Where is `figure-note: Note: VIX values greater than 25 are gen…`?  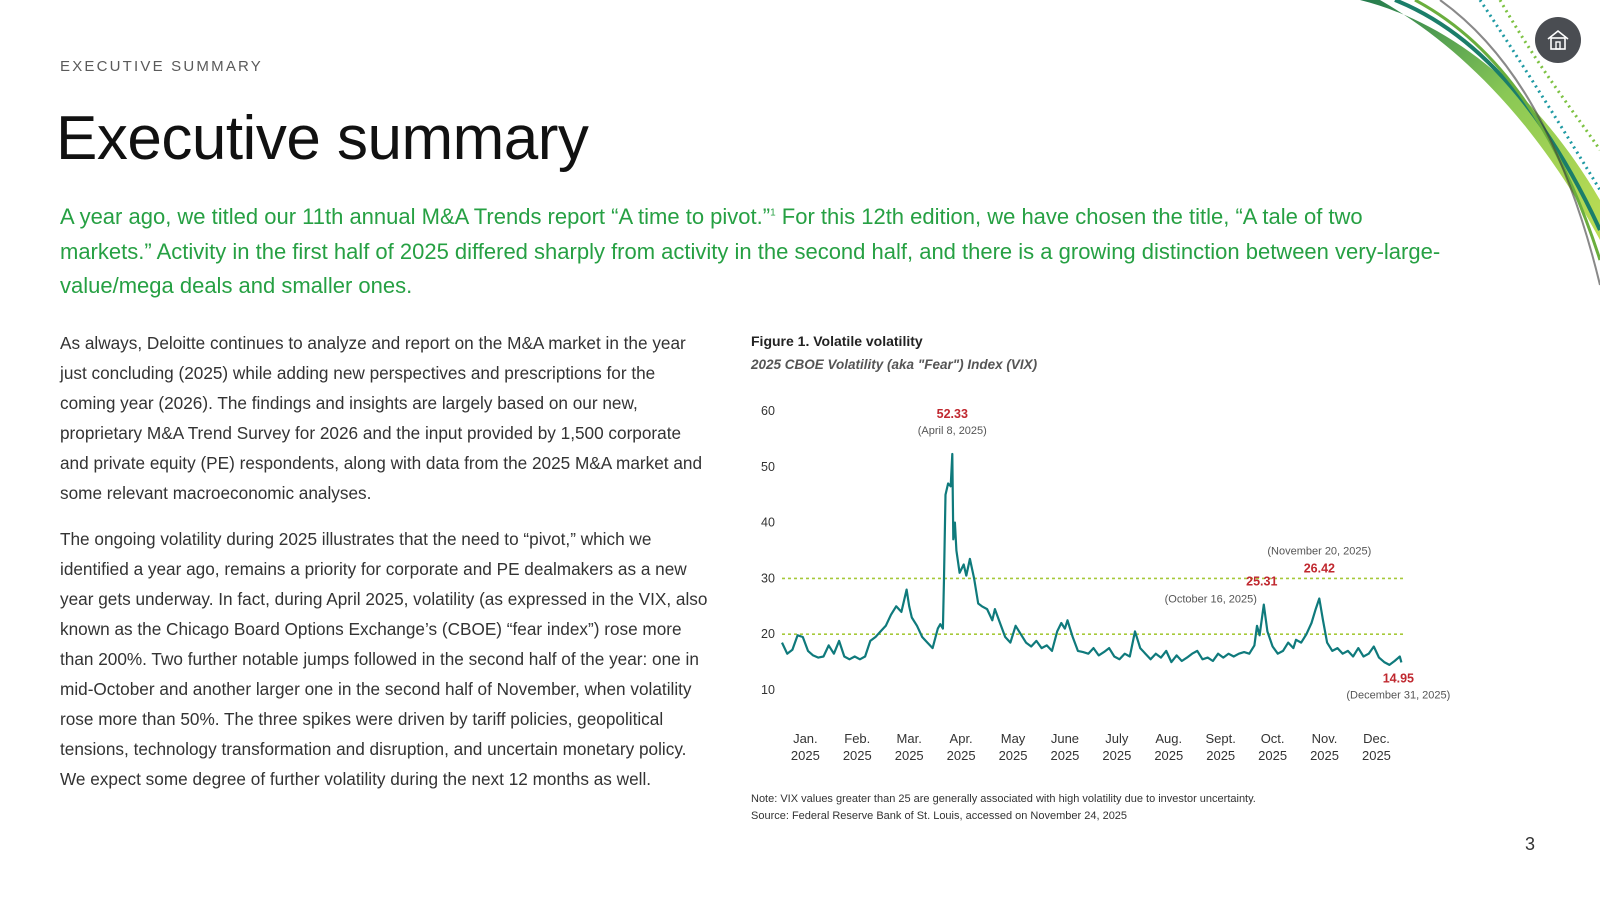
figure-note: Note: VIX values greater than 25 are gen… is located at coordinates (1003, 799).